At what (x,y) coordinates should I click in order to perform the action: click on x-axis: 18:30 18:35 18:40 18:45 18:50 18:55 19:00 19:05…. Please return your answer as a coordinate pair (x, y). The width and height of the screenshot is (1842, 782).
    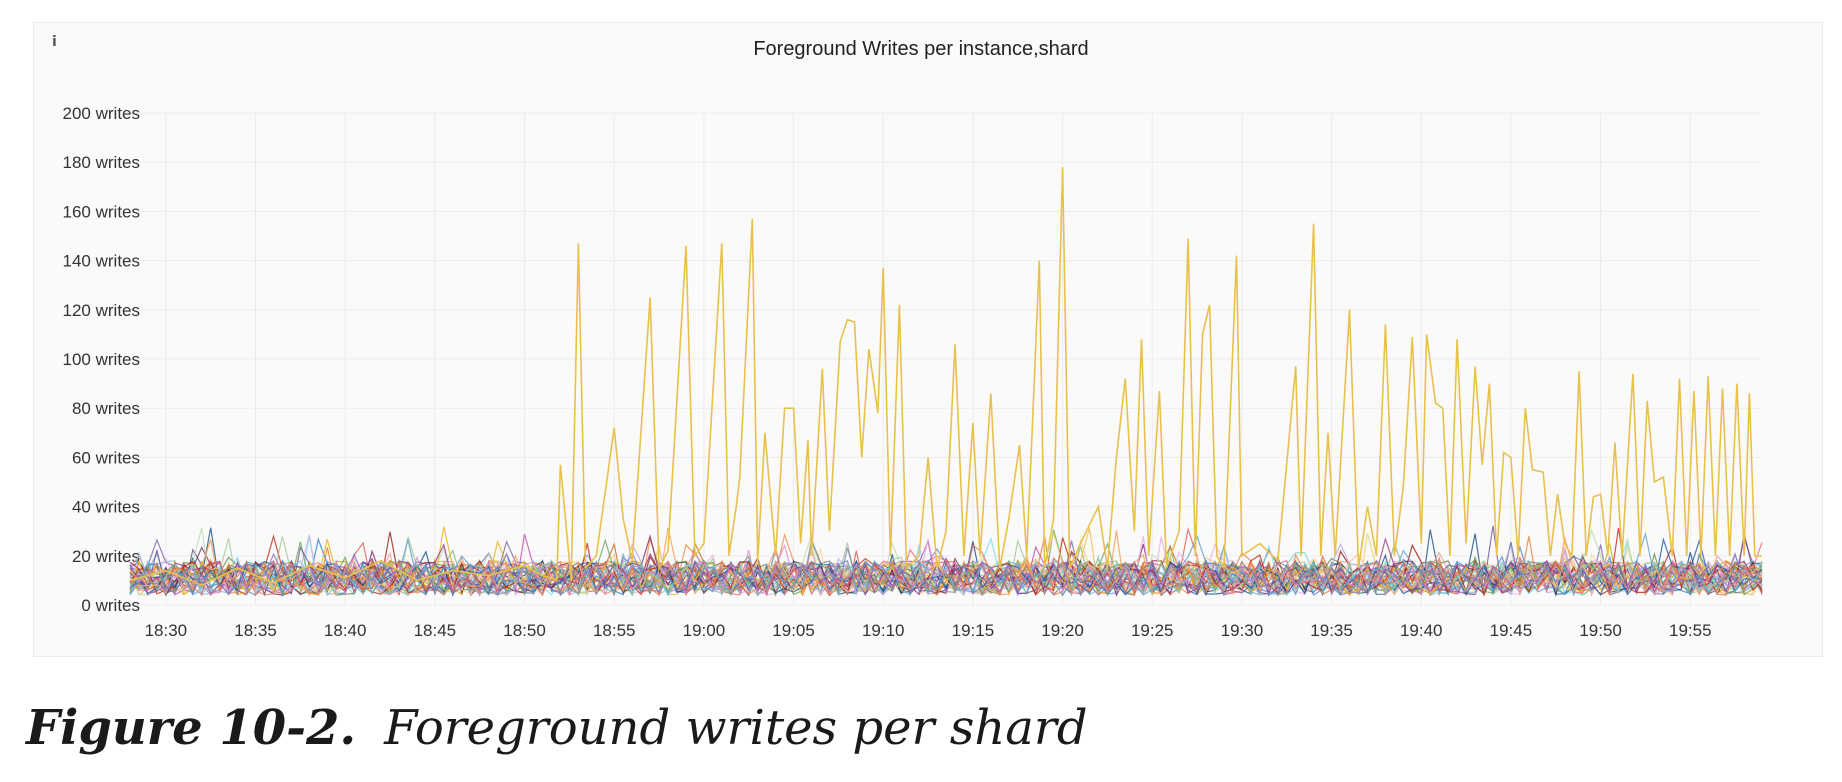
    Looking at the image, I should click on (928, 630).